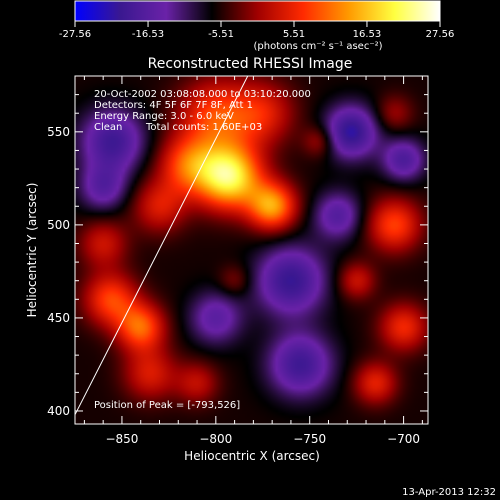 This screenshot has height=500, width=500. What do you see at coordinates (148, 34) in the screenshot?
I see `colorbar-tick-label: -16.53` at bounding box center [148, 34].